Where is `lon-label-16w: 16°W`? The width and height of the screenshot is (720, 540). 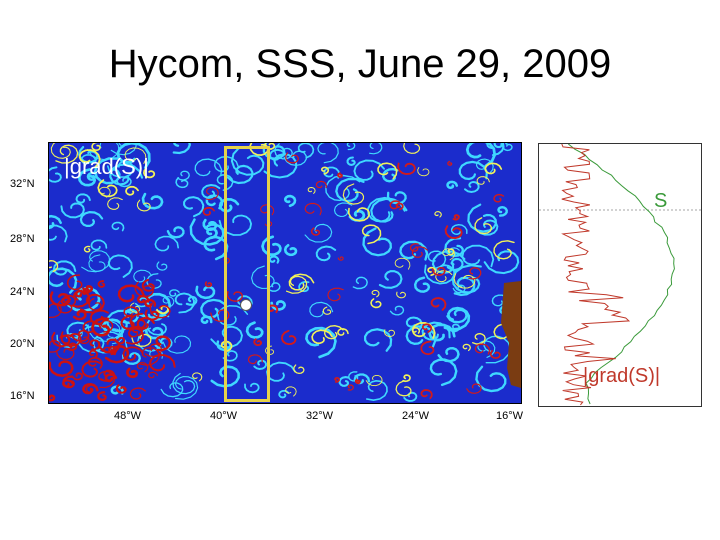
lon-label-16w: 16°W is located at coordinates (510, 416).